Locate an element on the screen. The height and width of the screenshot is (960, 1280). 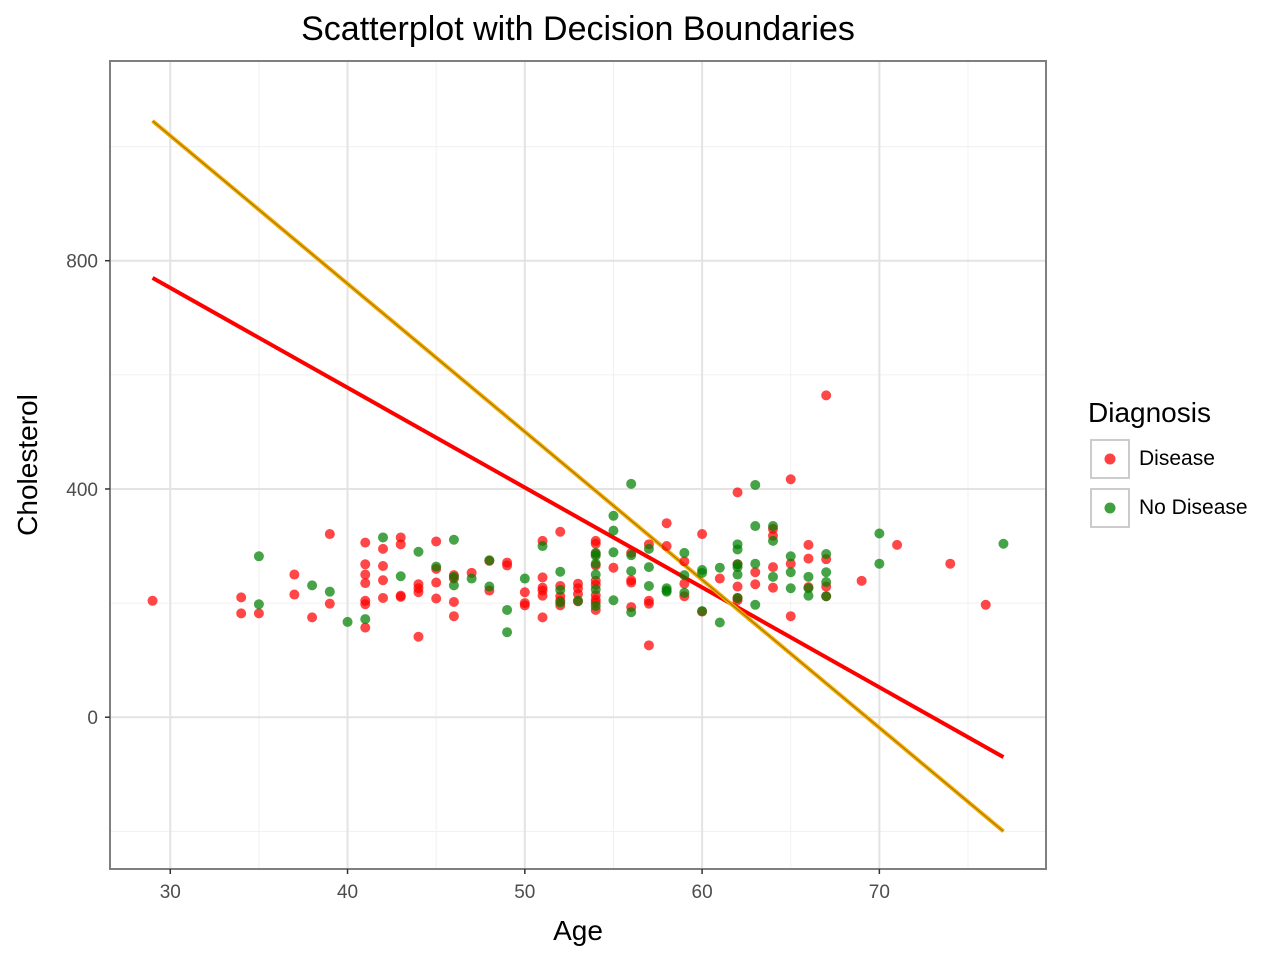
legend-label-disease: Disease is located at coordinates (1177, 458).